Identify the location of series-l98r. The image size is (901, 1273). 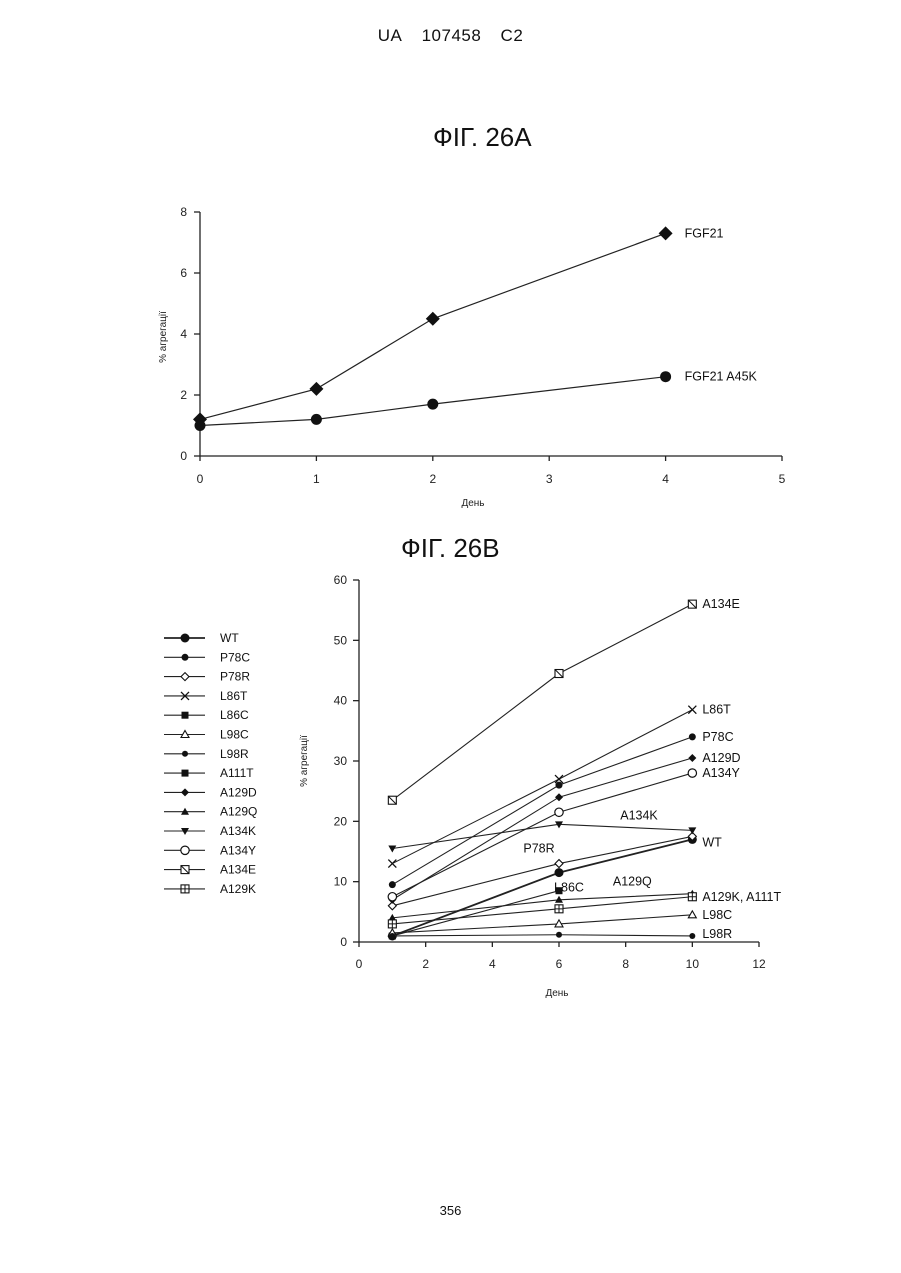
(542, 935).